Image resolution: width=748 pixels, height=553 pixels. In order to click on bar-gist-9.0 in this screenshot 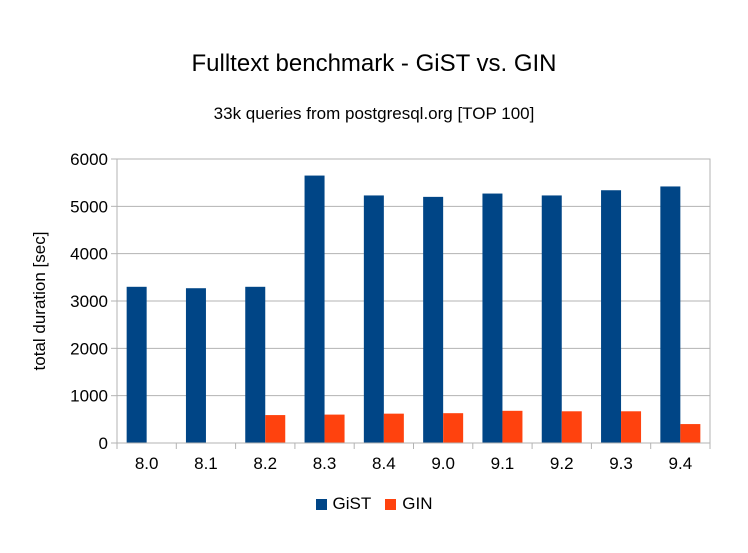, I will do `click(433, 319)`.